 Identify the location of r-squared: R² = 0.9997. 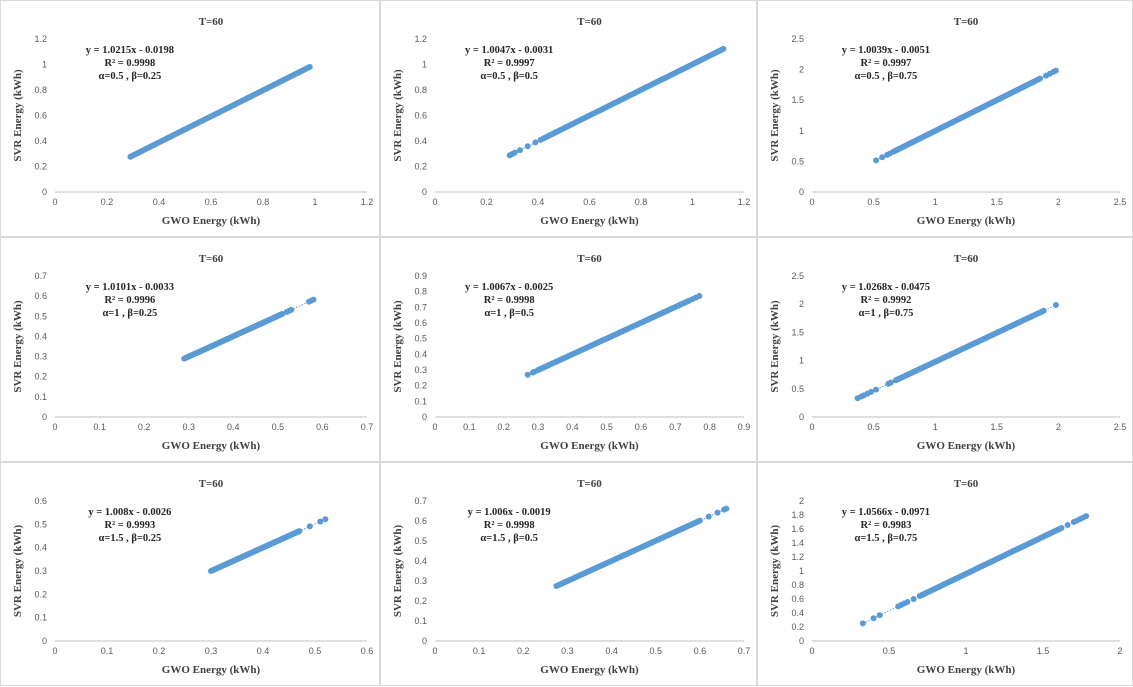
(885, 63).